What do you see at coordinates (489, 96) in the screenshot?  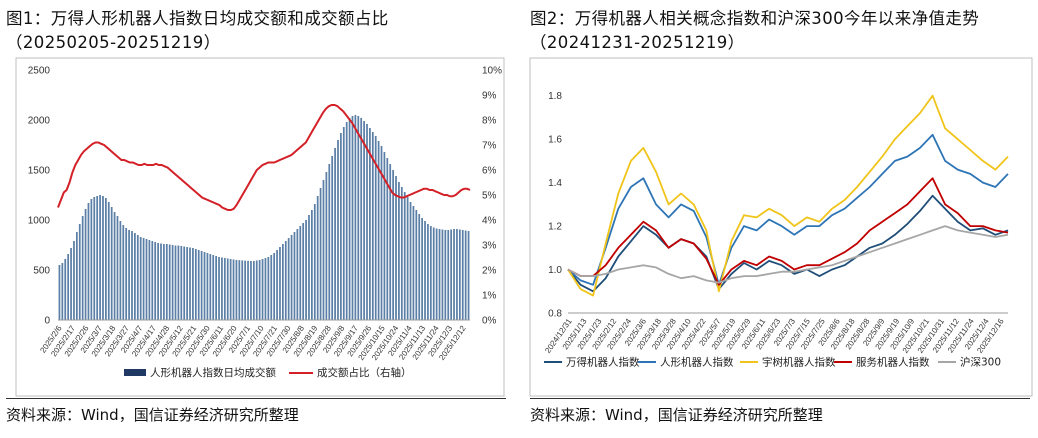 I see `left-y2-tick-label: 9%` at bounding box center [489, 96].